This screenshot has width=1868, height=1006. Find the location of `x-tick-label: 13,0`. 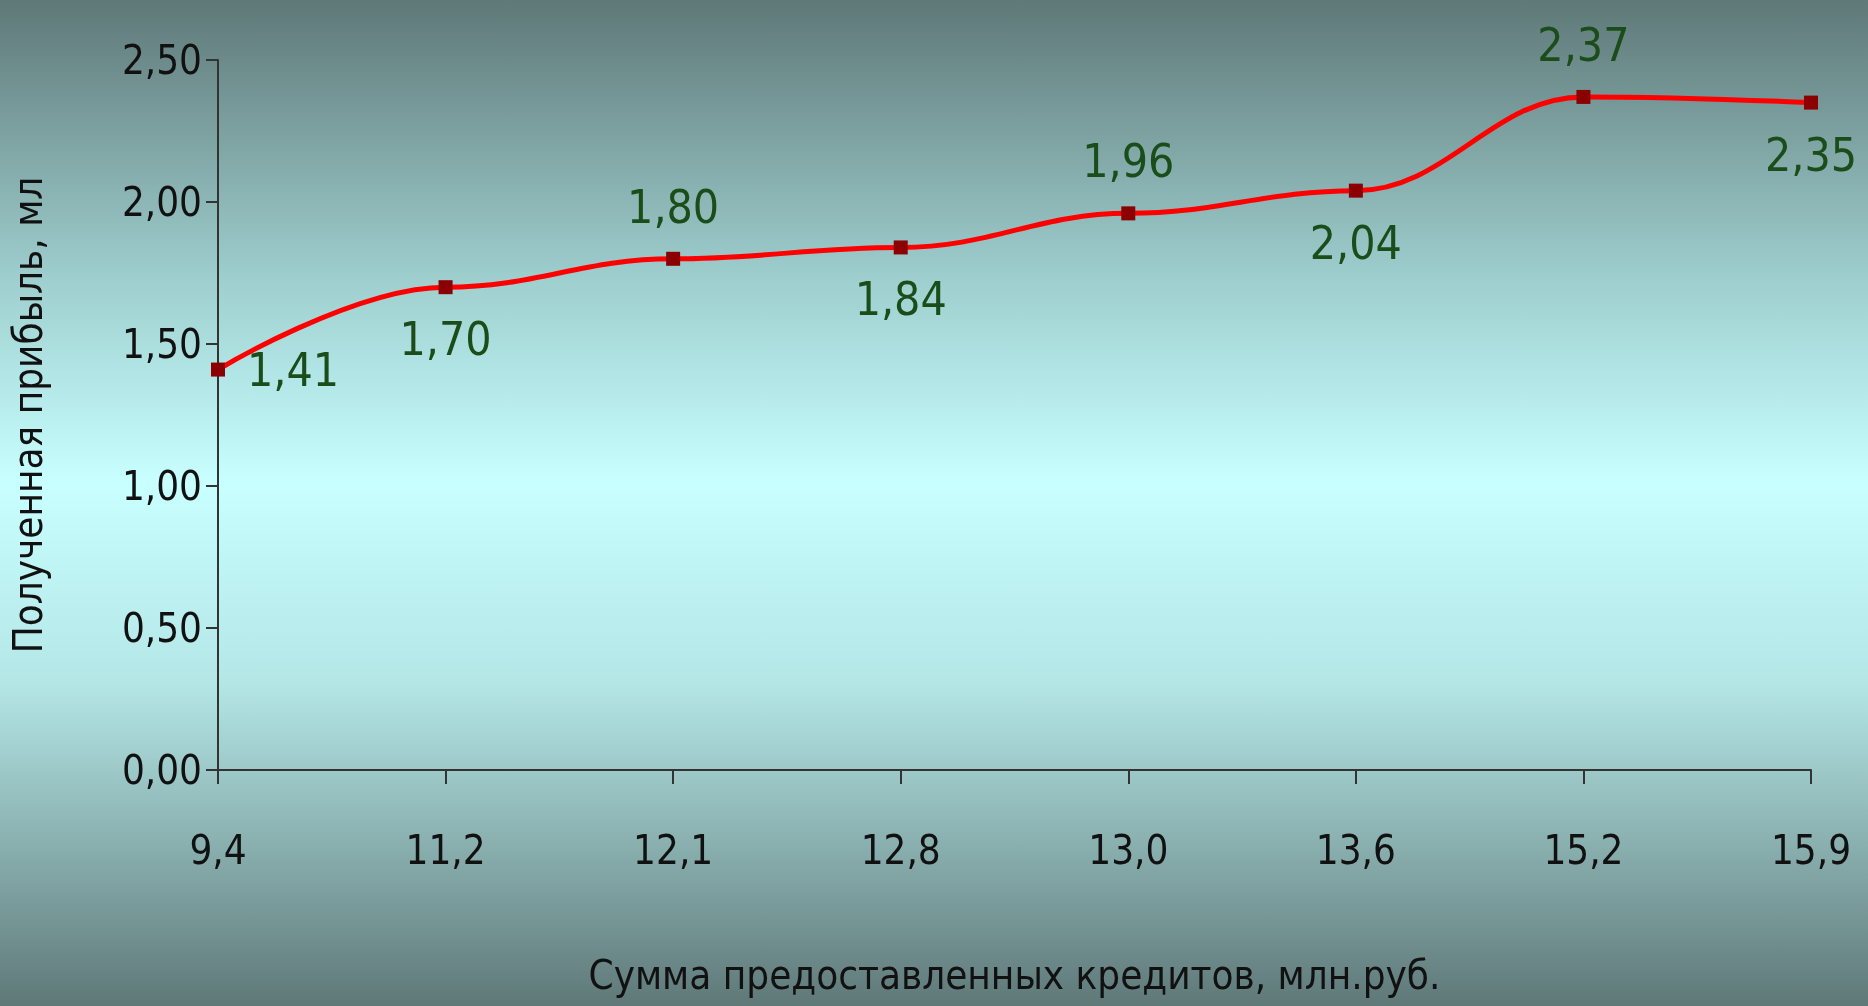

x-tick-label: 13,0 is located at coordinates (1128, 850).